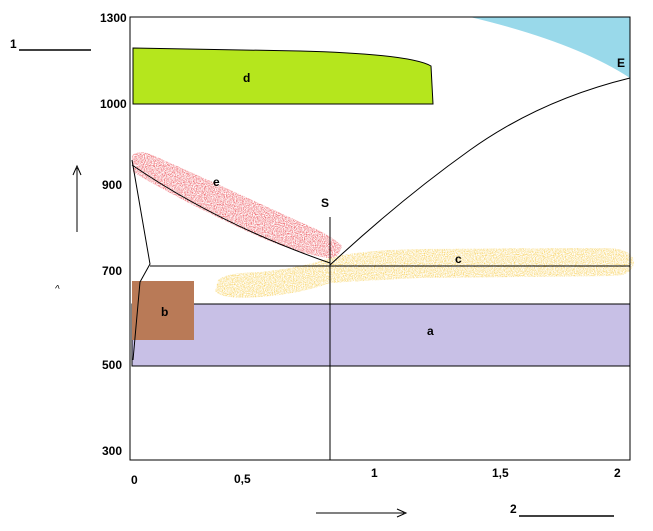  What do you see at coordinates (513, 509) in the screenshot?
I see `blank-label-2: 2` at bounding box center [513, 509].